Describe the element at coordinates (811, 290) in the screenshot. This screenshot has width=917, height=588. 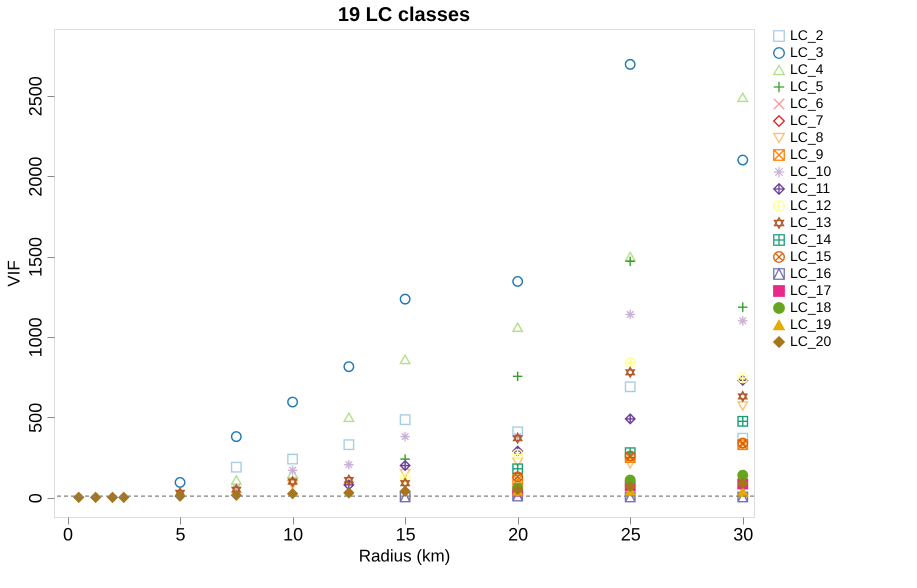
I see `legend-label: LC_17` at that location.